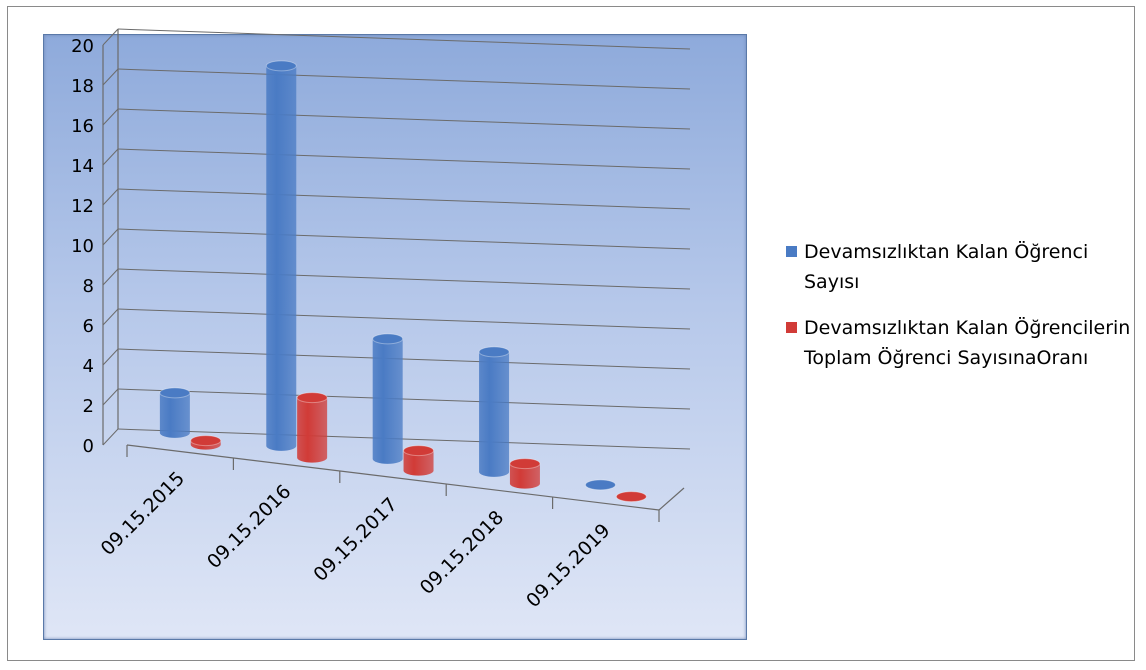  Describe the element at coordinates (82, 206) in the screenshot. I see `y-tick-label: 12` at that location.